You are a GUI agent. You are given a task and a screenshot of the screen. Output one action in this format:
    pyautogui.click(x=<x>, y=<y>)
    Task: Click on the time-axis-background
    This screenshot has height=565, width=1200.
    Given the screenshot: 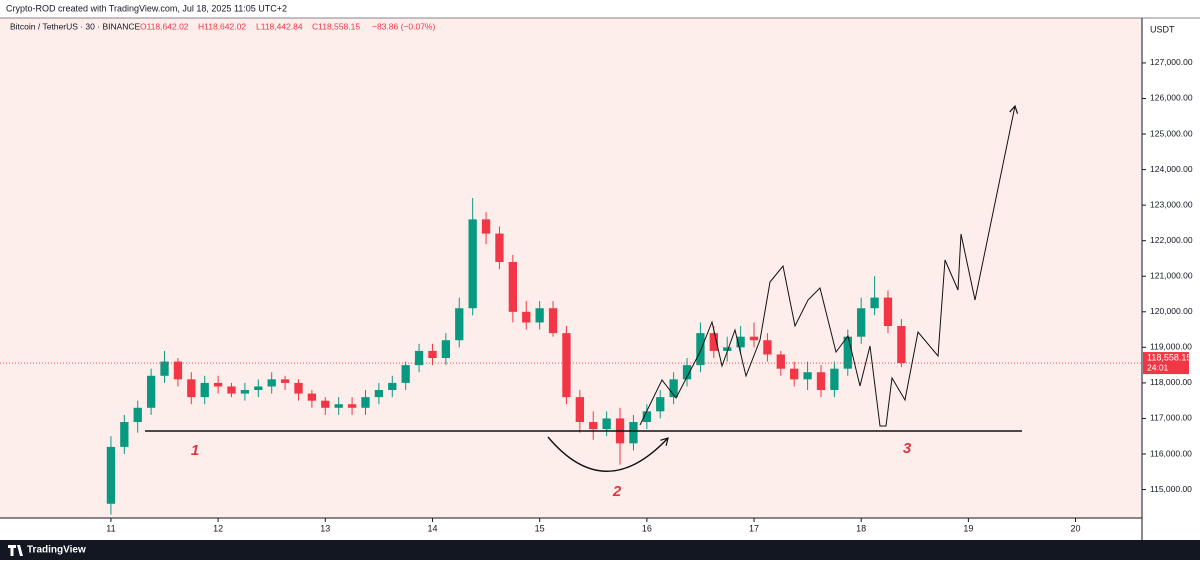 What is the action you would take?
    pyautogui.click(x=571, y=529)
    